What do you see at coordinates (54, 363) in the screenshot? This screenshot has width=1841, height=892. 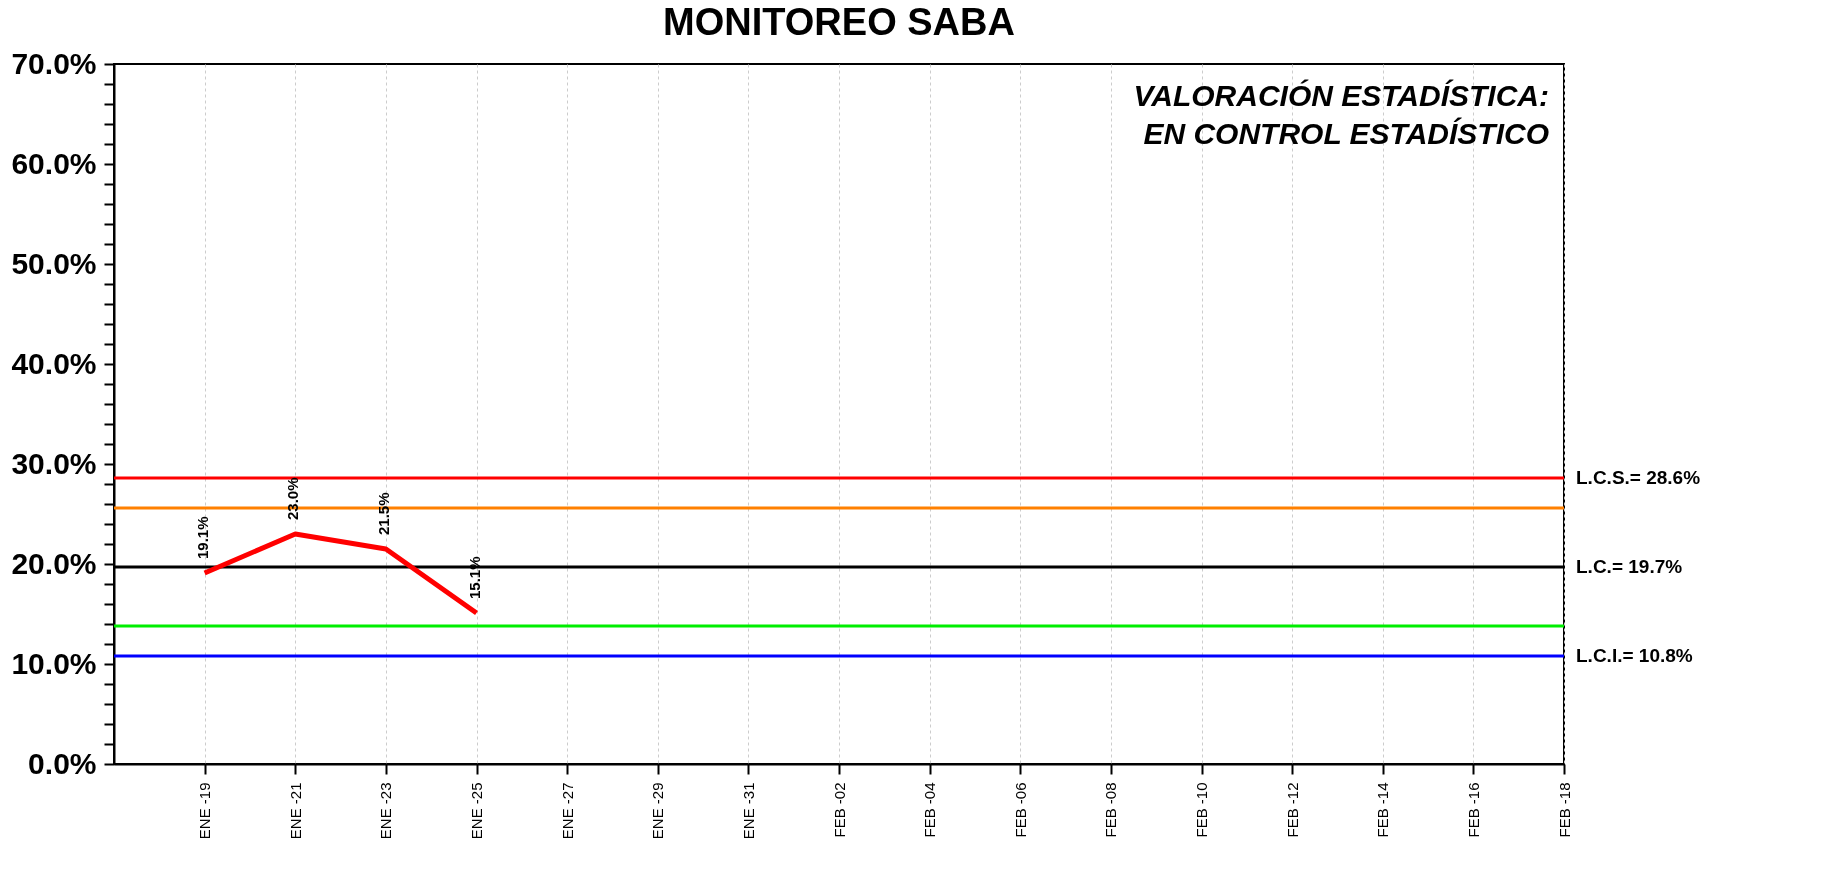 I see `y-tick-label: 40.0%` at bounding box center [54, 363].